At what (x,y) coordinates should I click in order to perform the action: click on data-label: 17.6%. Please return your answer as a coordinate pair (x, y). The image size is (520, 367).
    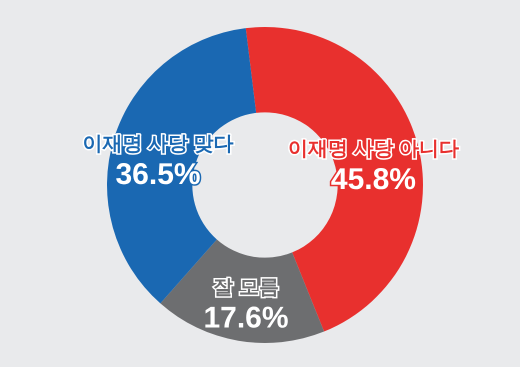
    Looking at the image, I should click on (246, 317).